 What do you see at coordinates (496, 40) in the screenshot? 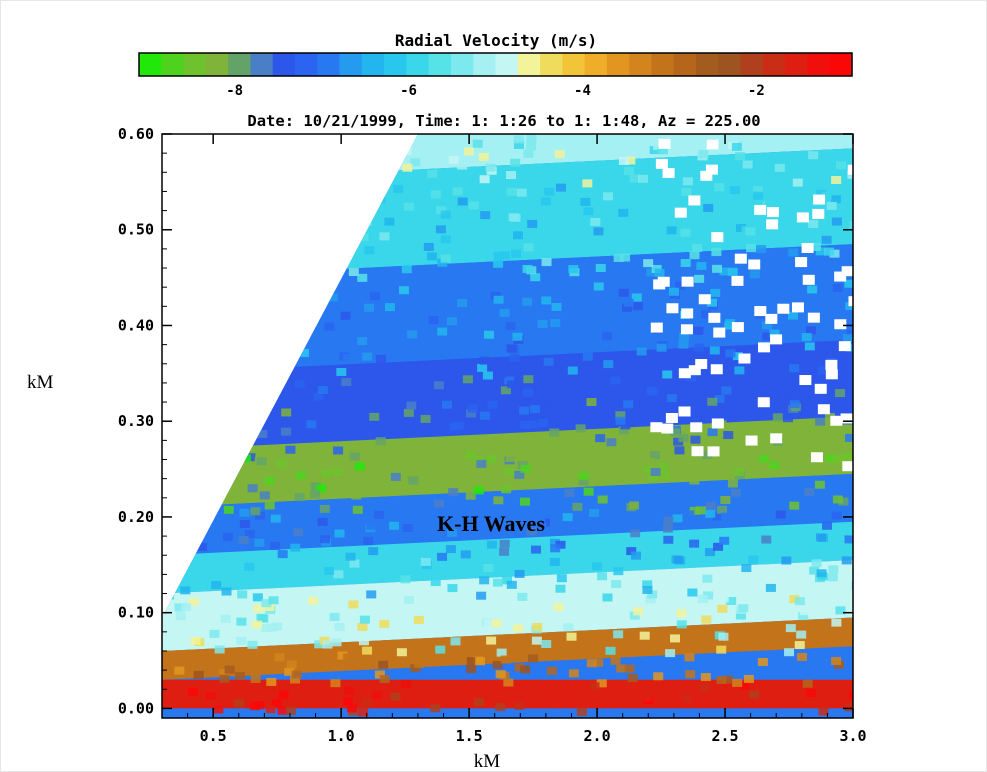
I see `colorbar-title: Radial Velocity (m/s)` at bounding box center [496, 40].